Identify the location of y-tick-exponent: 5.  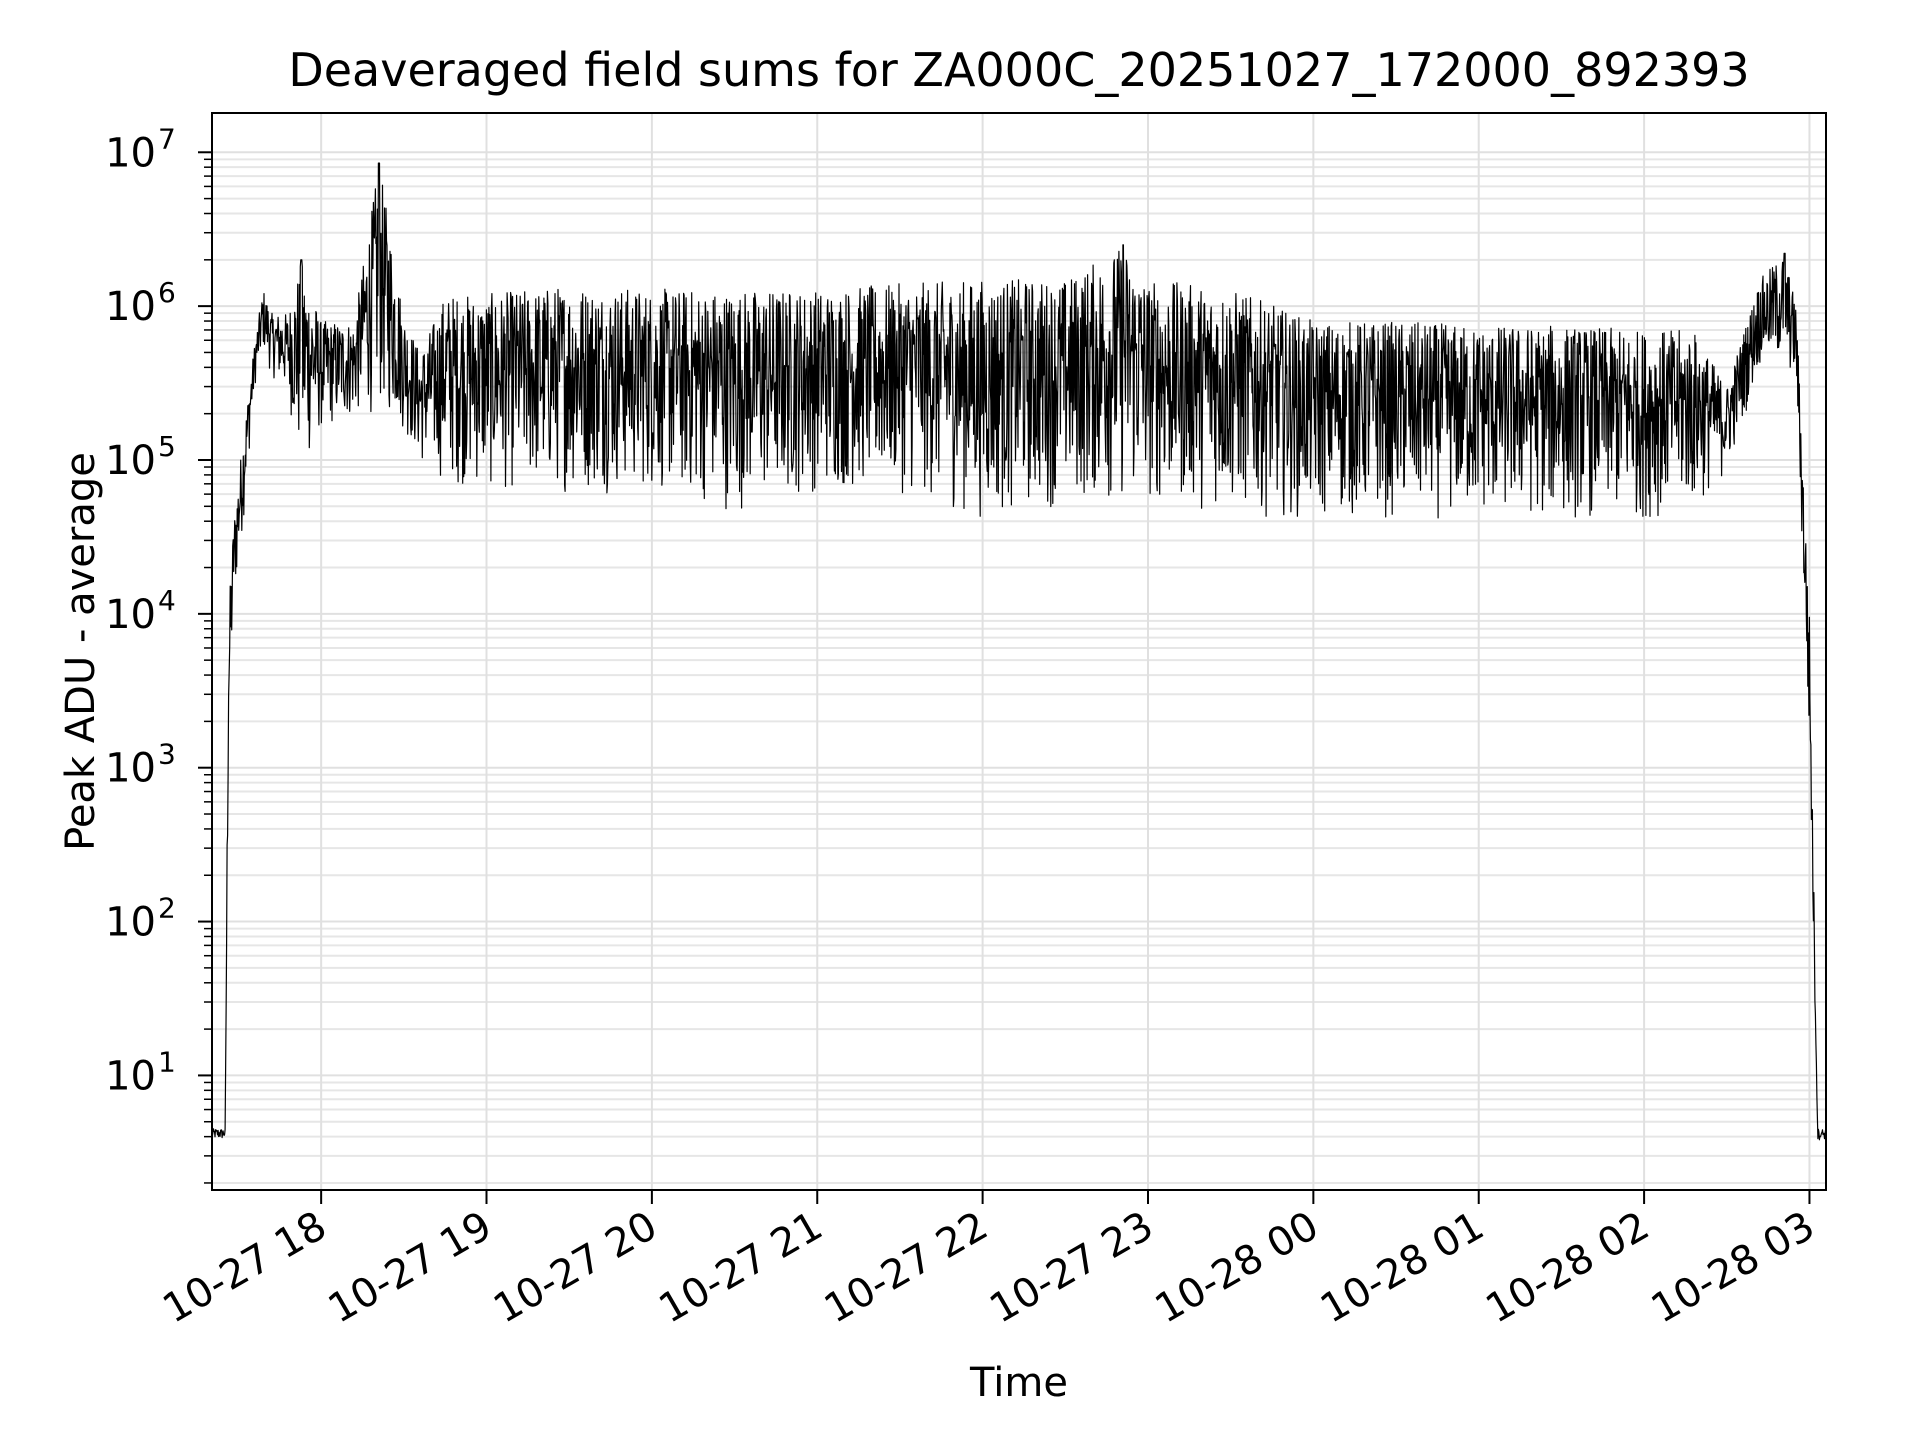
(167, 446).